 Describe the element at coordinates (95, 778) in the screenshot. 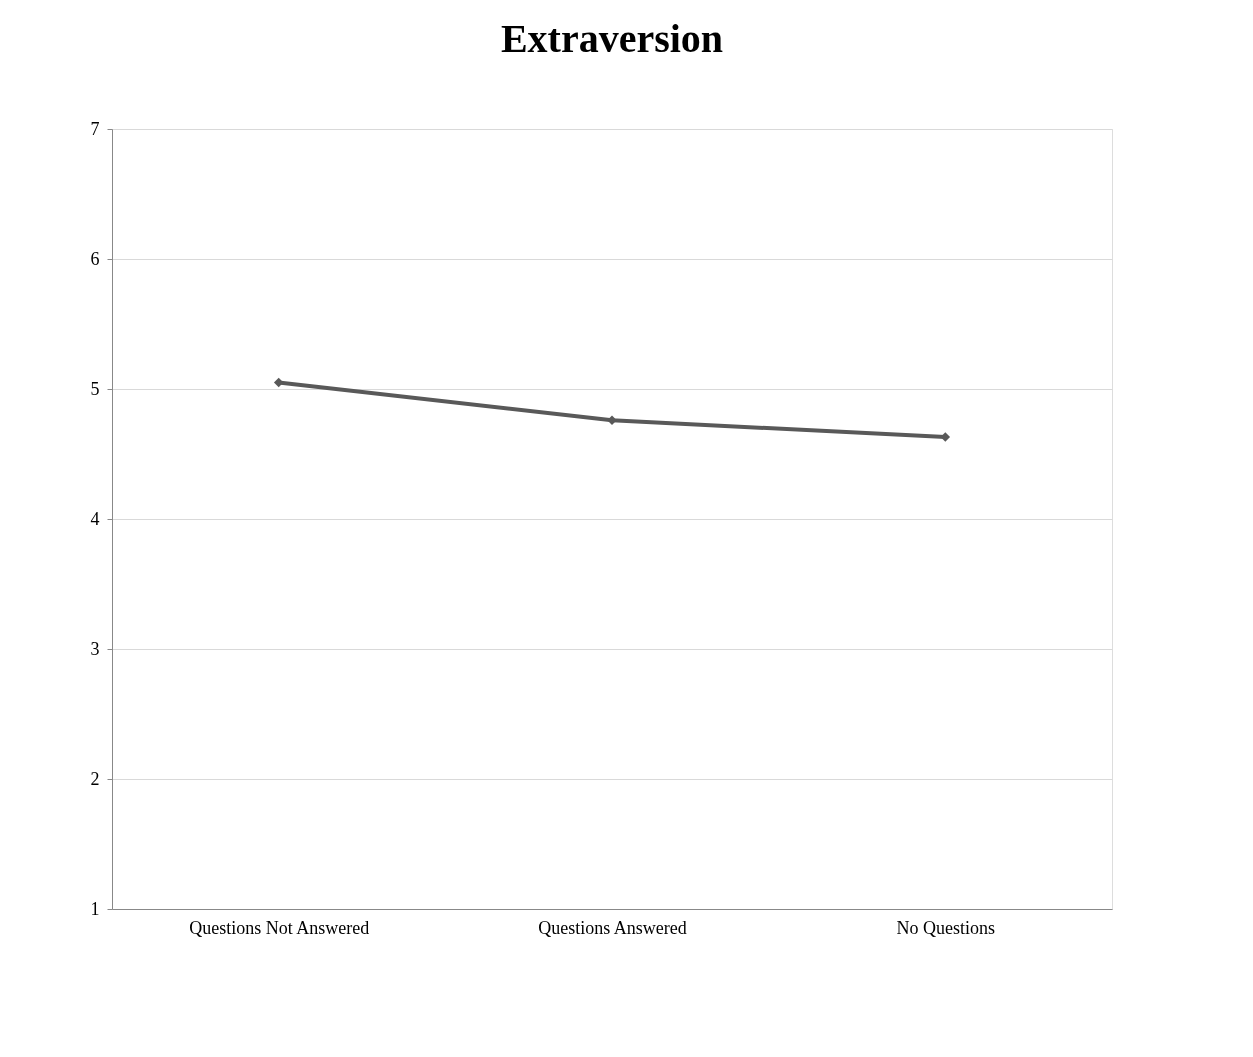

I see `y-tick-label: 2` at that location.